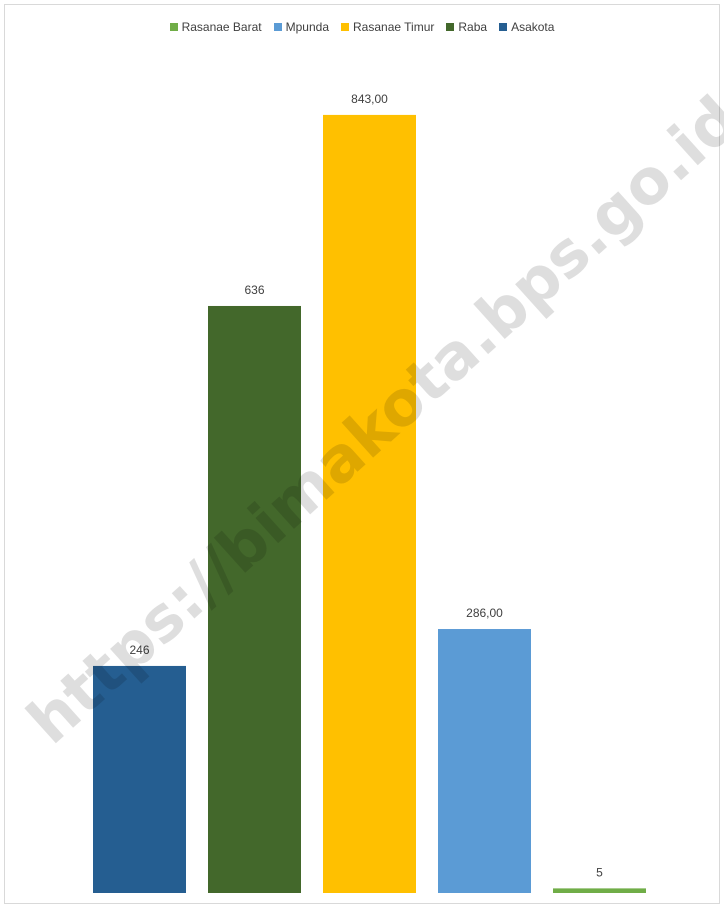 The image size is (724, 908). Describe the element at coordinates (139, 650) in the screenshot. I see `data-label: 246` at that location.